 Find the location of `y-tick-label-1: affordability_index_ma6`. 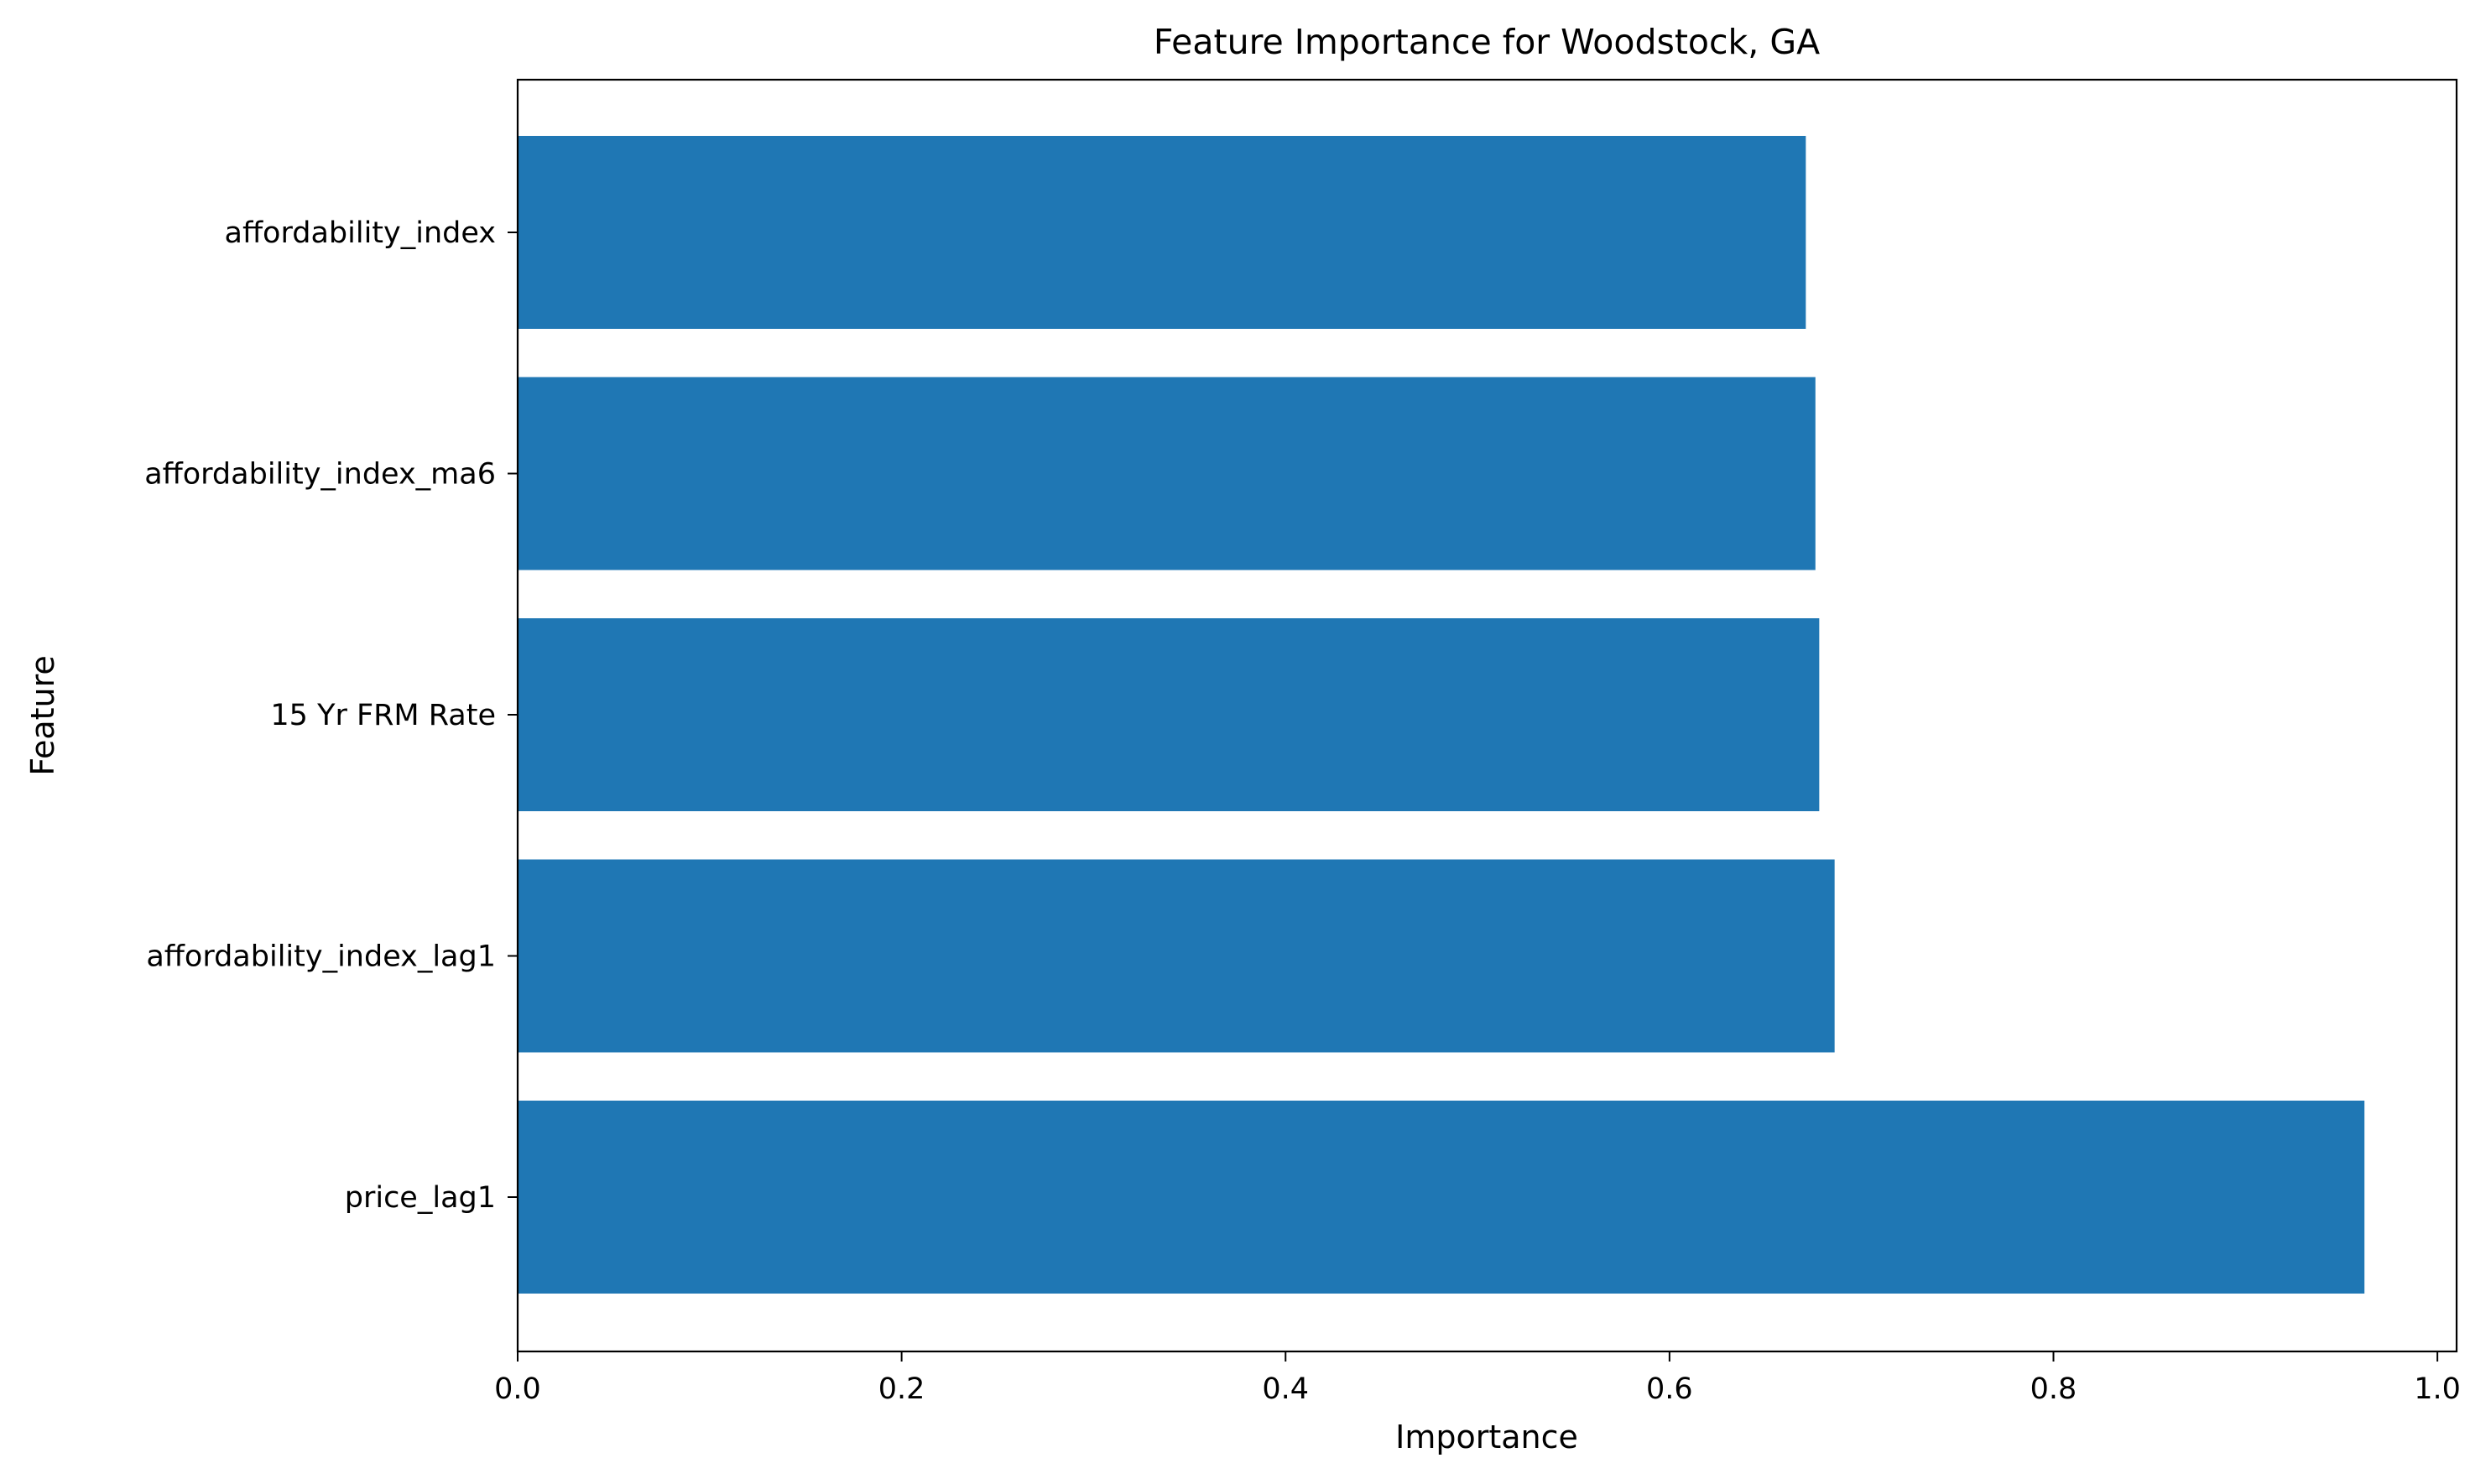

y-tick-label-1: affordability_index_ma6 is located at coordinates (320, 475).